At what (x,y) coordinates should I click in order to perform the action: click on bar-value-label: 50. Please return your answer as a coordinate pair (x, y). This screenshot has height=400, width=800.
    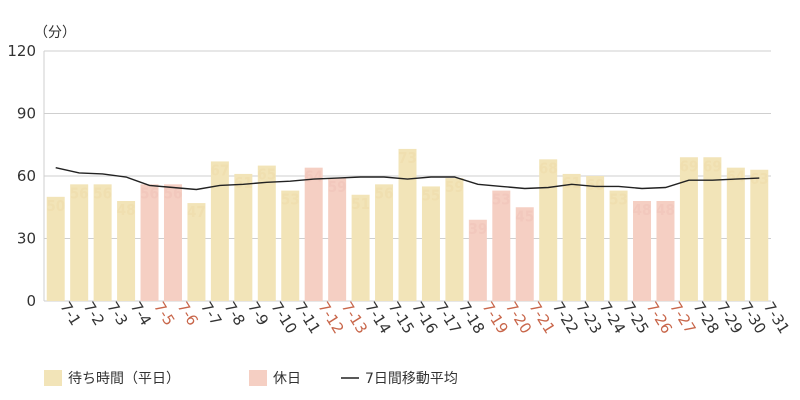
    Looking at the image, I should click on (55, 206).